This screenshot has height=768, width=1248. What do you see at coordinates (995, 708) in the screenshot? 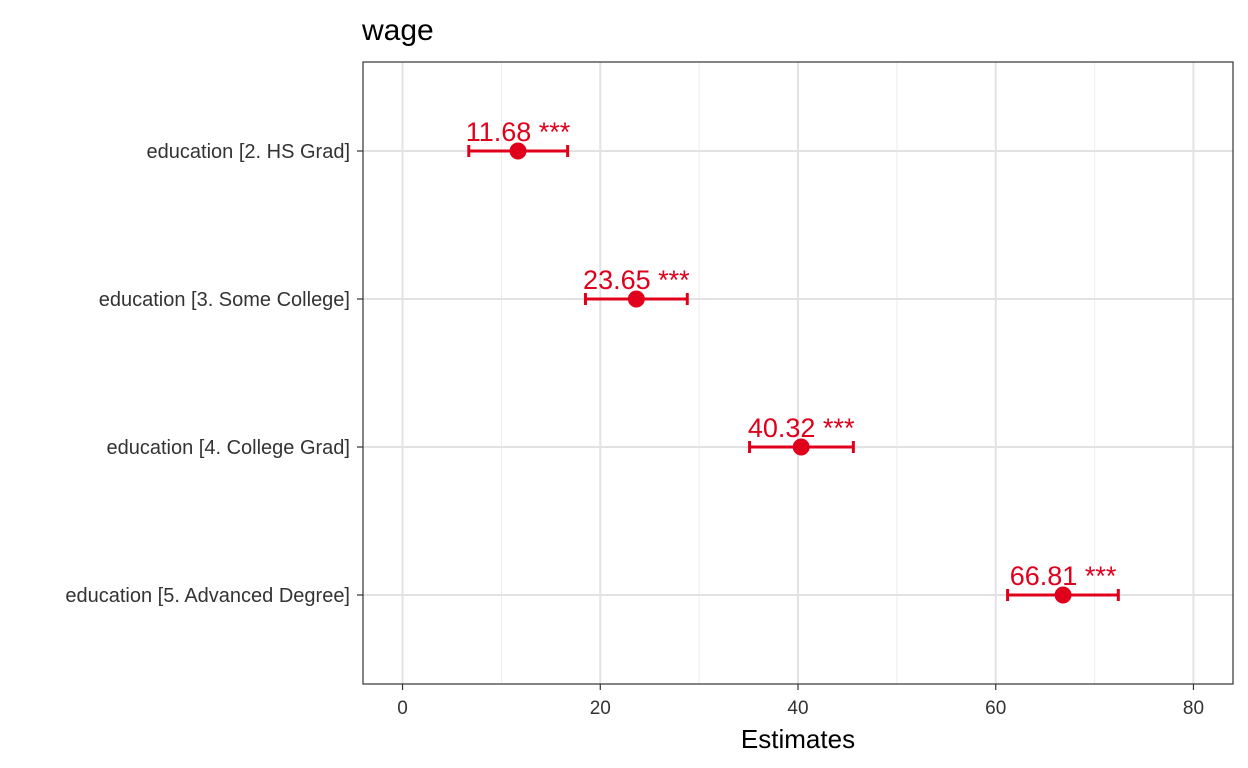
I see `x-tick-label: 60` at bounding box center [995, 708].